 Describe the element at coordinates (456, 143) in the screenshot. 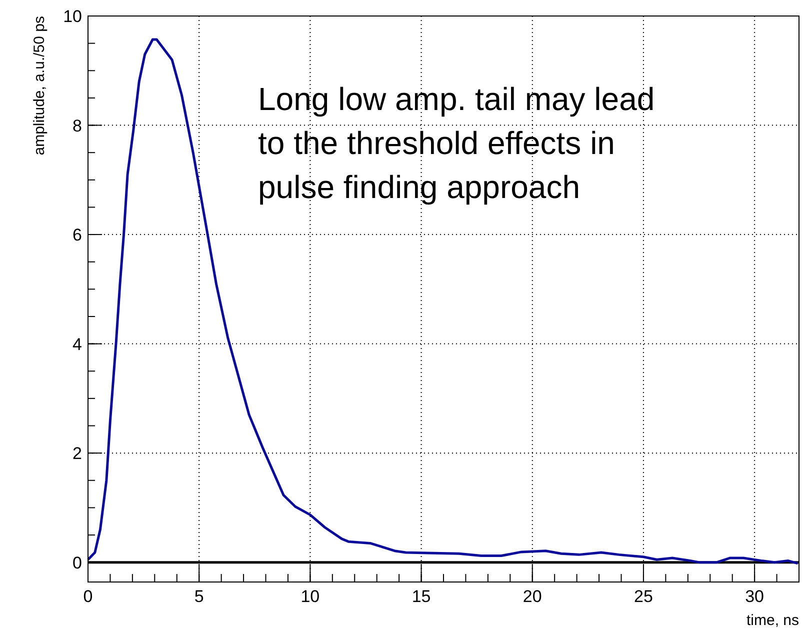

I see `annotation: Long low amp. tail may lead to the threshold effects in pulse finding approach` at that location.